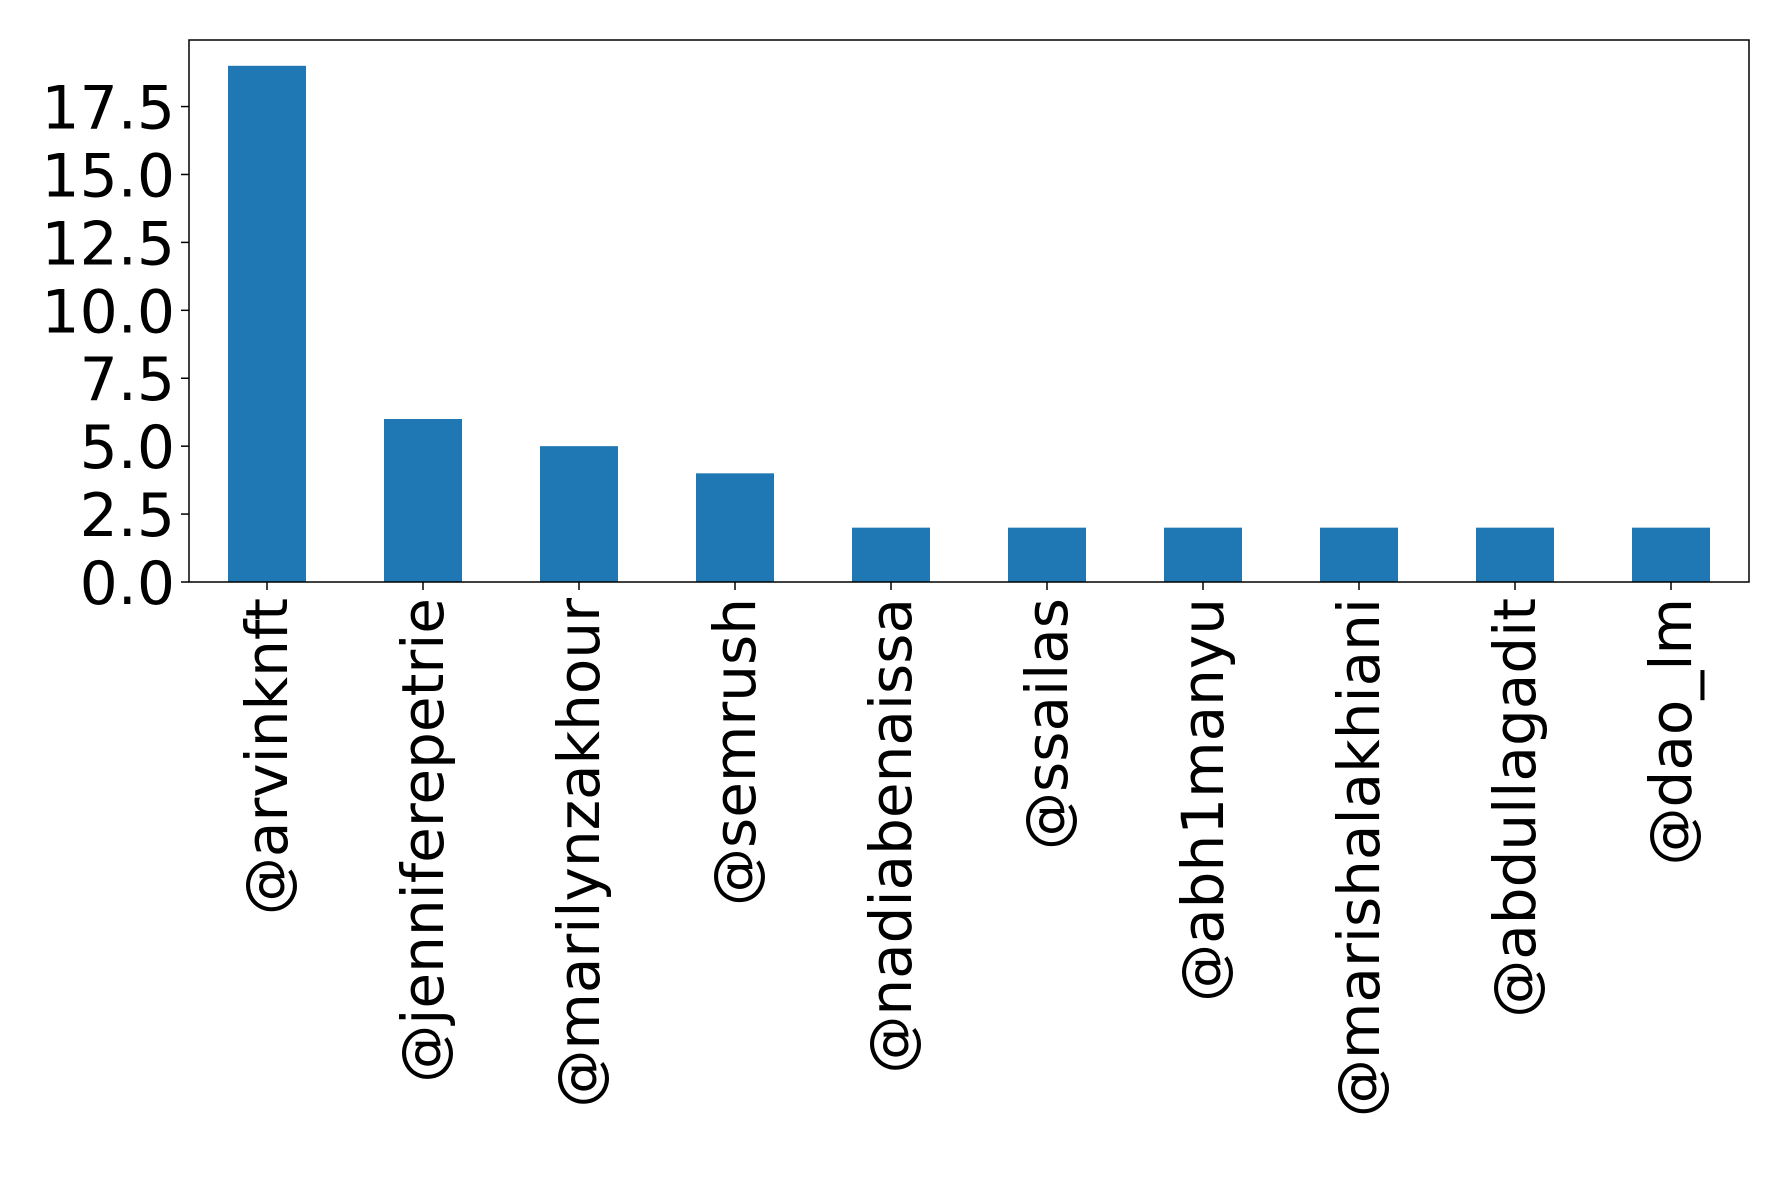 This screenshot has height=1187, width=1778. Describe the element at coordinates (108, 109) in the screenshot. I see `y-tick-label-7: 17.5` at that location.